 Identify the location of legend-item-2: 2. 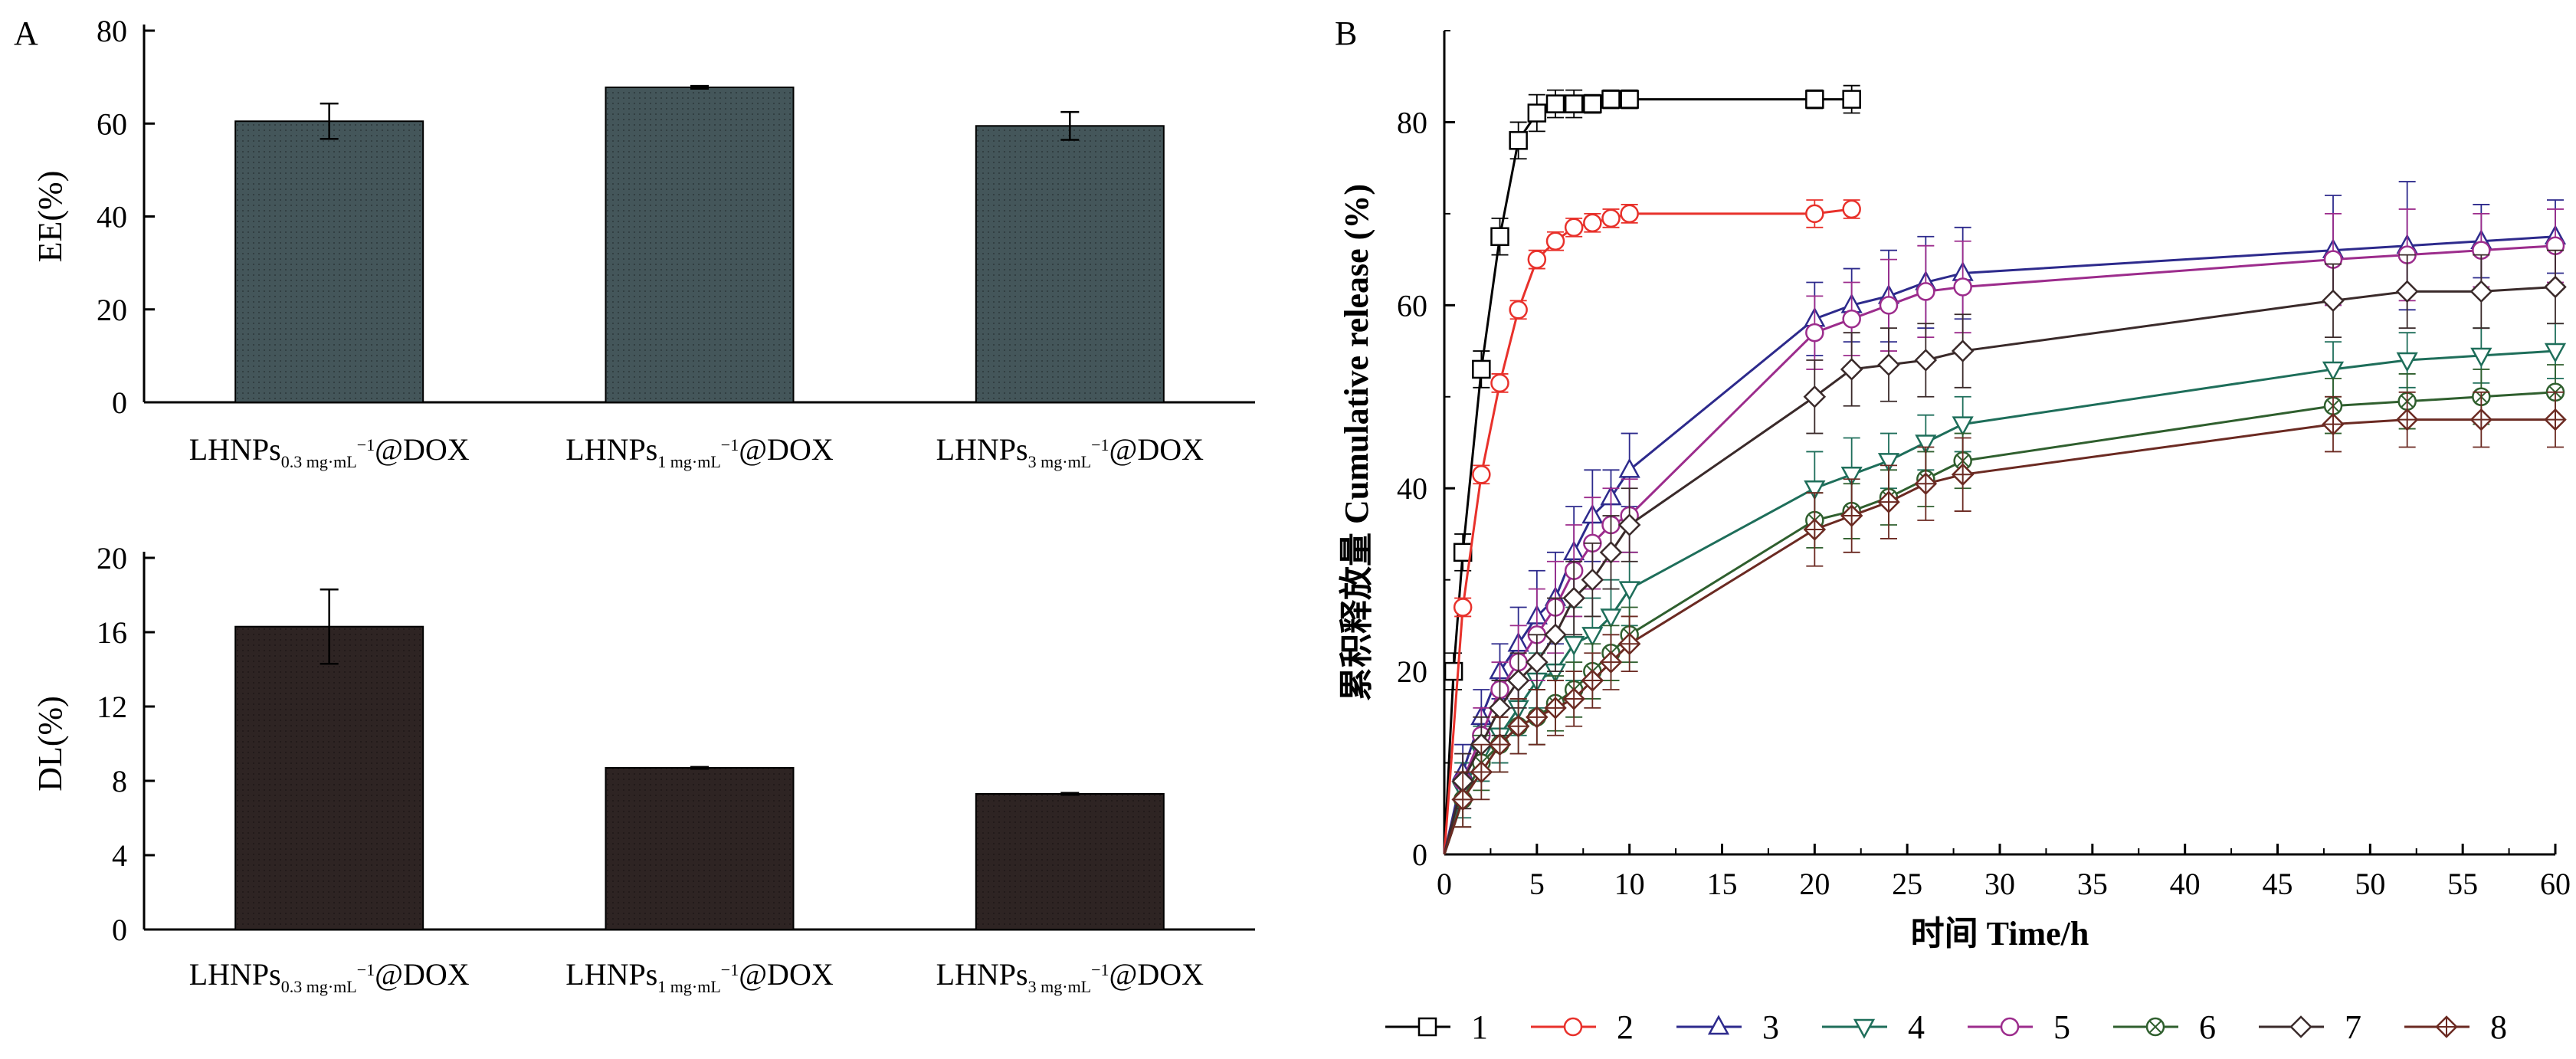
(1583, 1027).